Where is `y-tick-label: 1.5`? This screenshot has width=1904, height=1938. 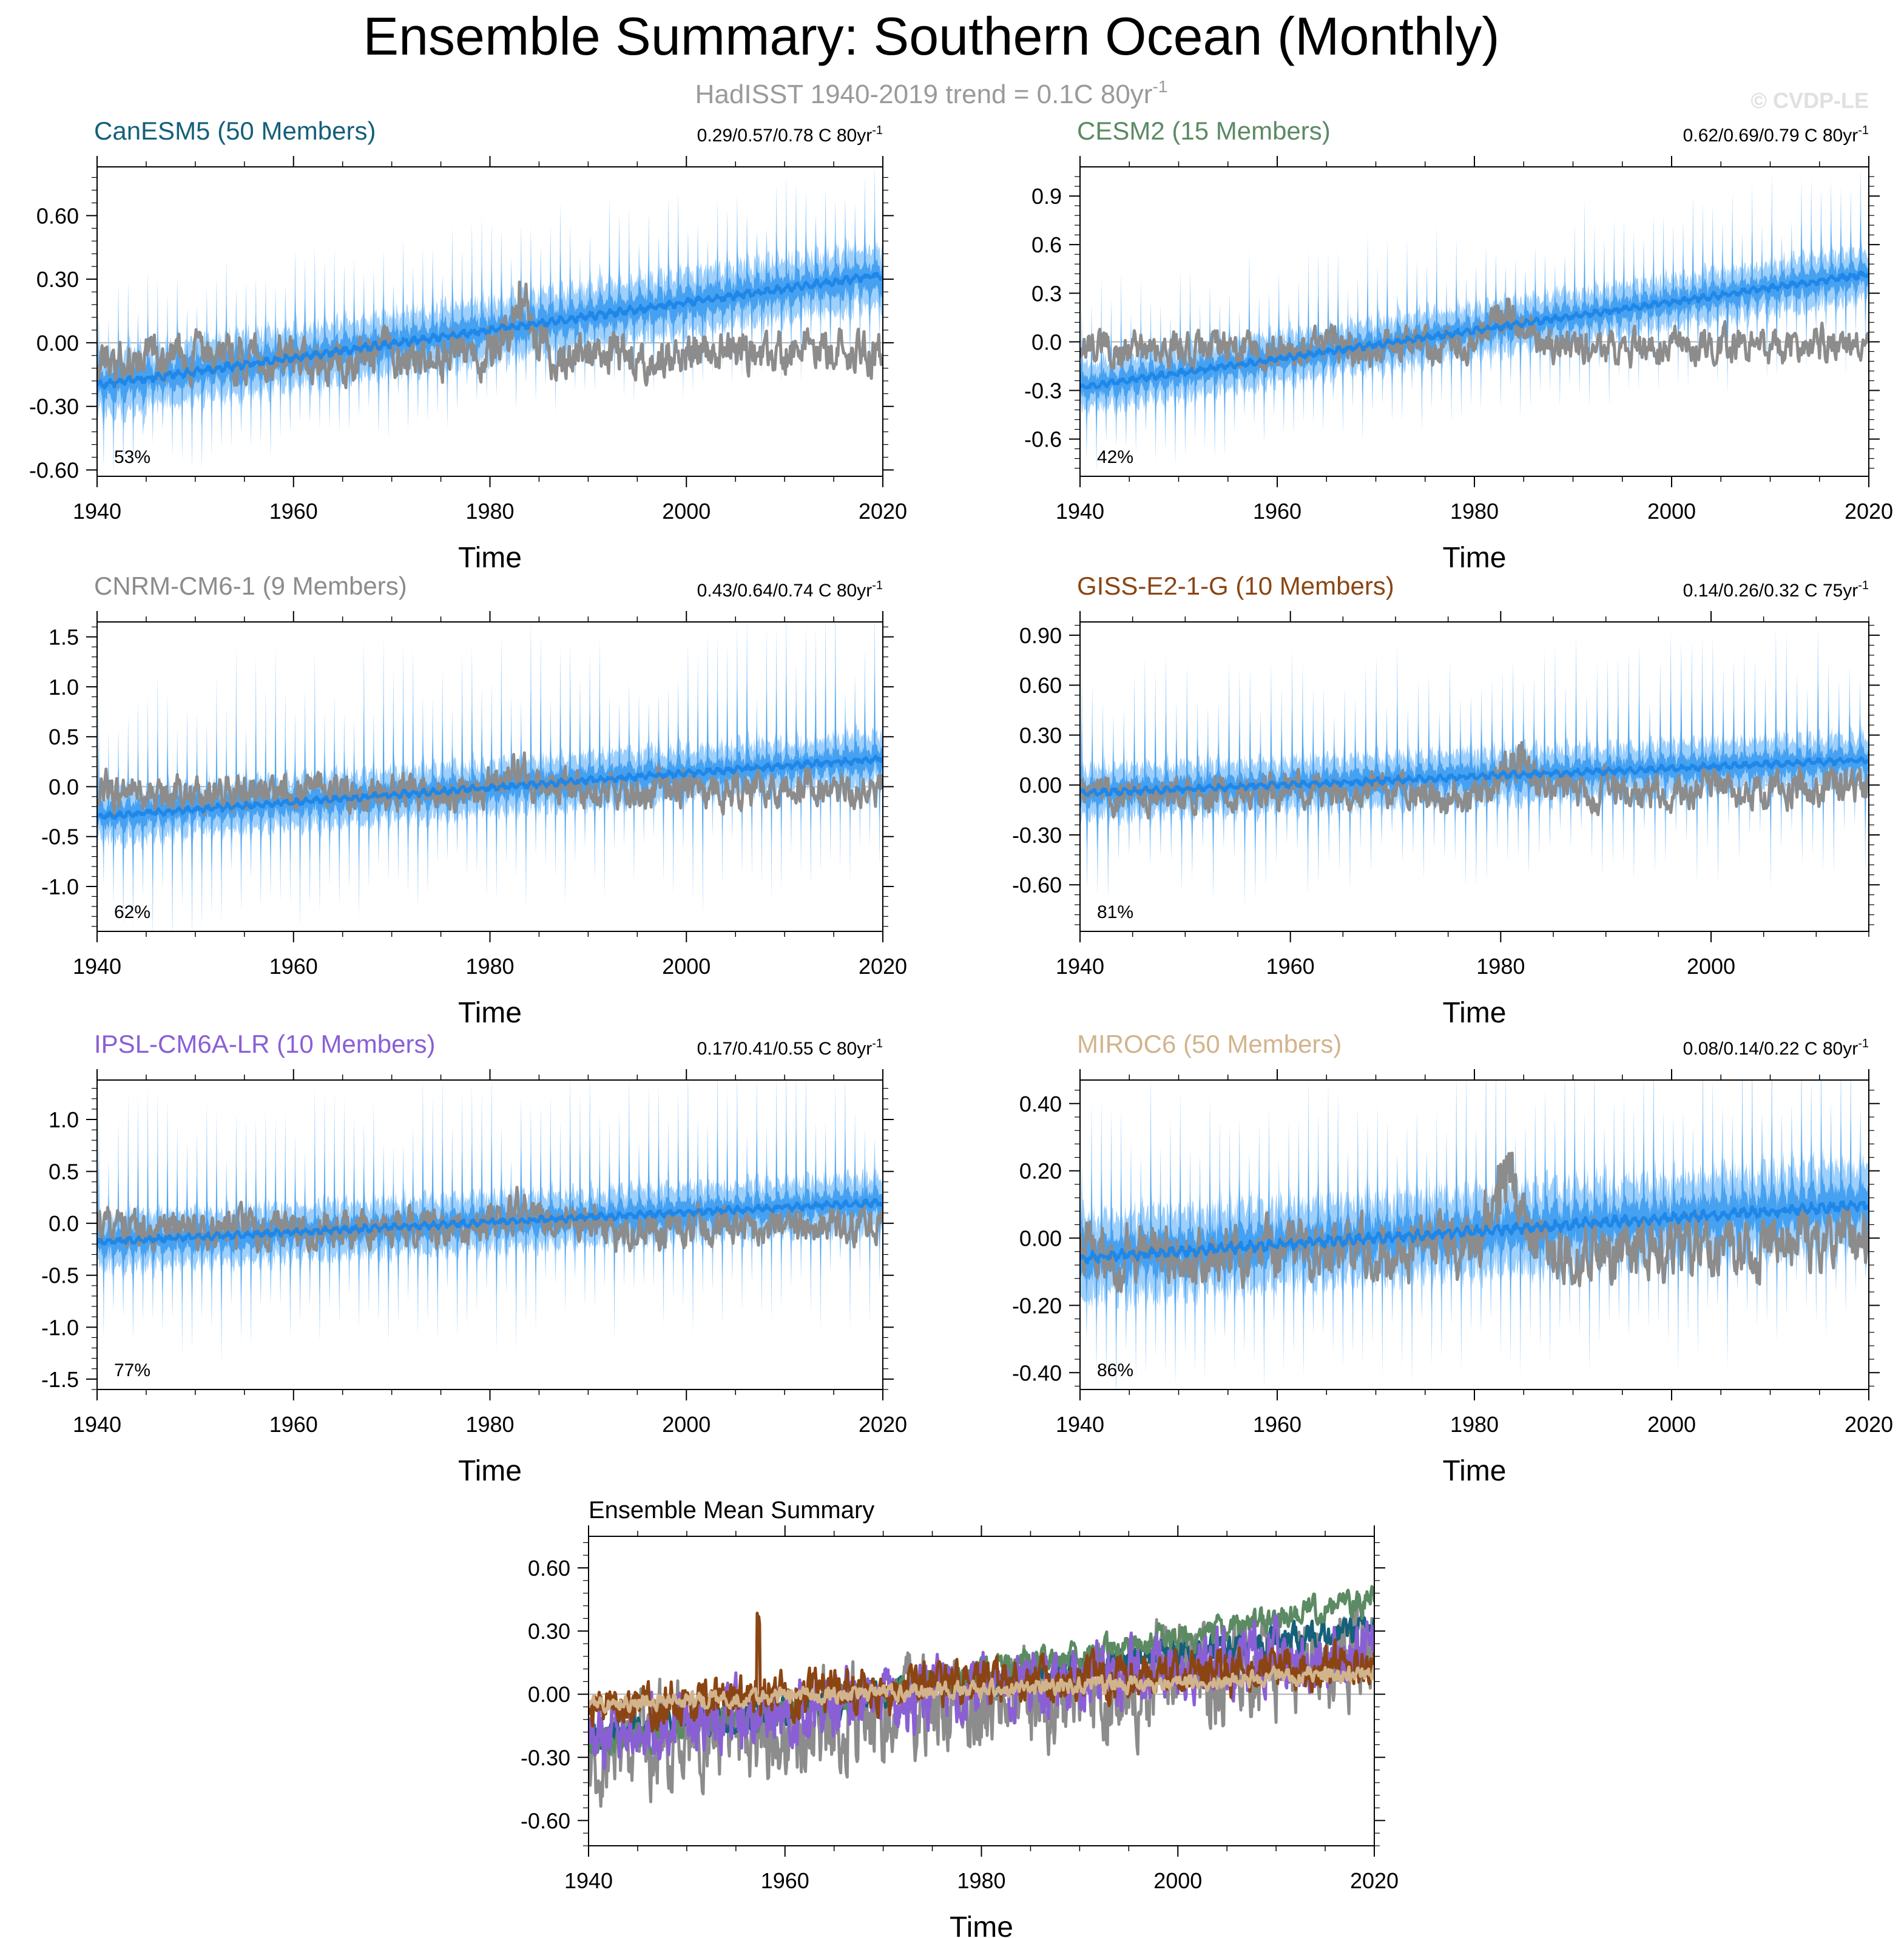
y-tick-label: 1.5 is located at coordinates (64, 637).